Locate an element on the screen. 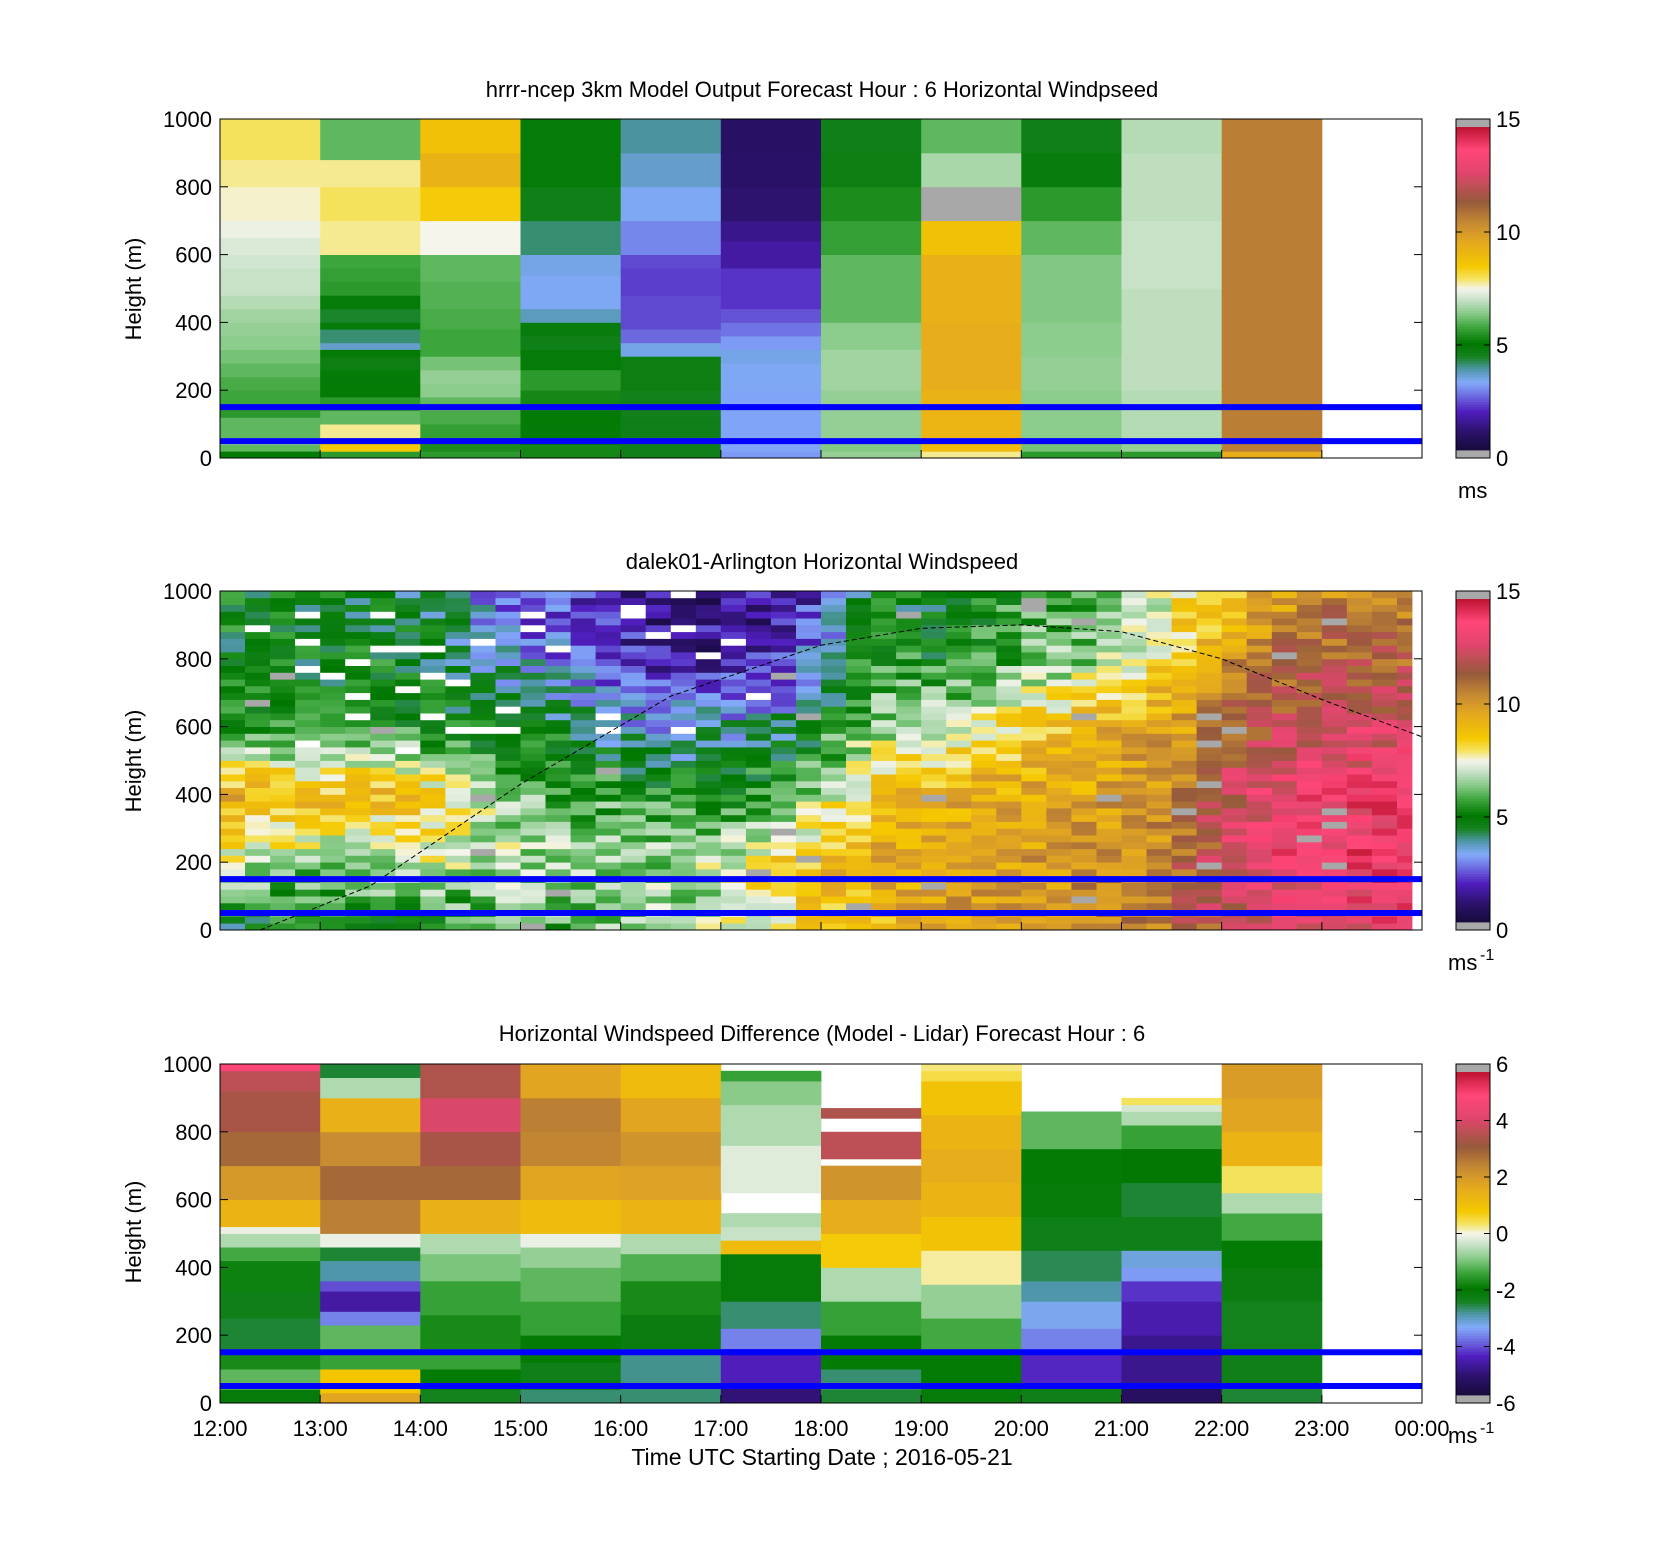  y-tick-label: 1000 is located at coordinates (187, 119).